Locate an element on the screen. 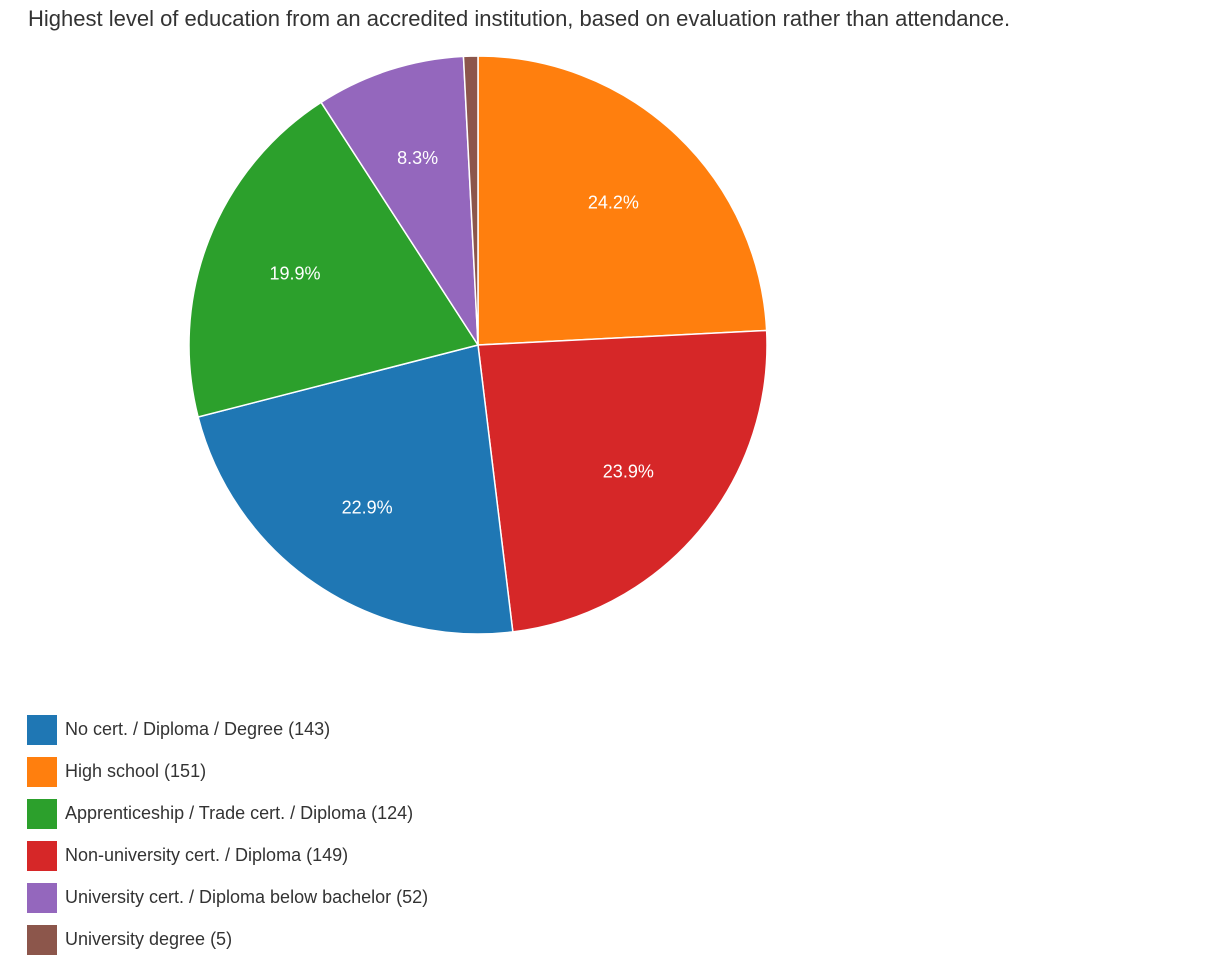 The height and width of the screenshot is (966, 1232). pie-slice-labels: 24.2% 23.9% 22.9% 19.9% 8.3% is located at coordinates (461, 332).